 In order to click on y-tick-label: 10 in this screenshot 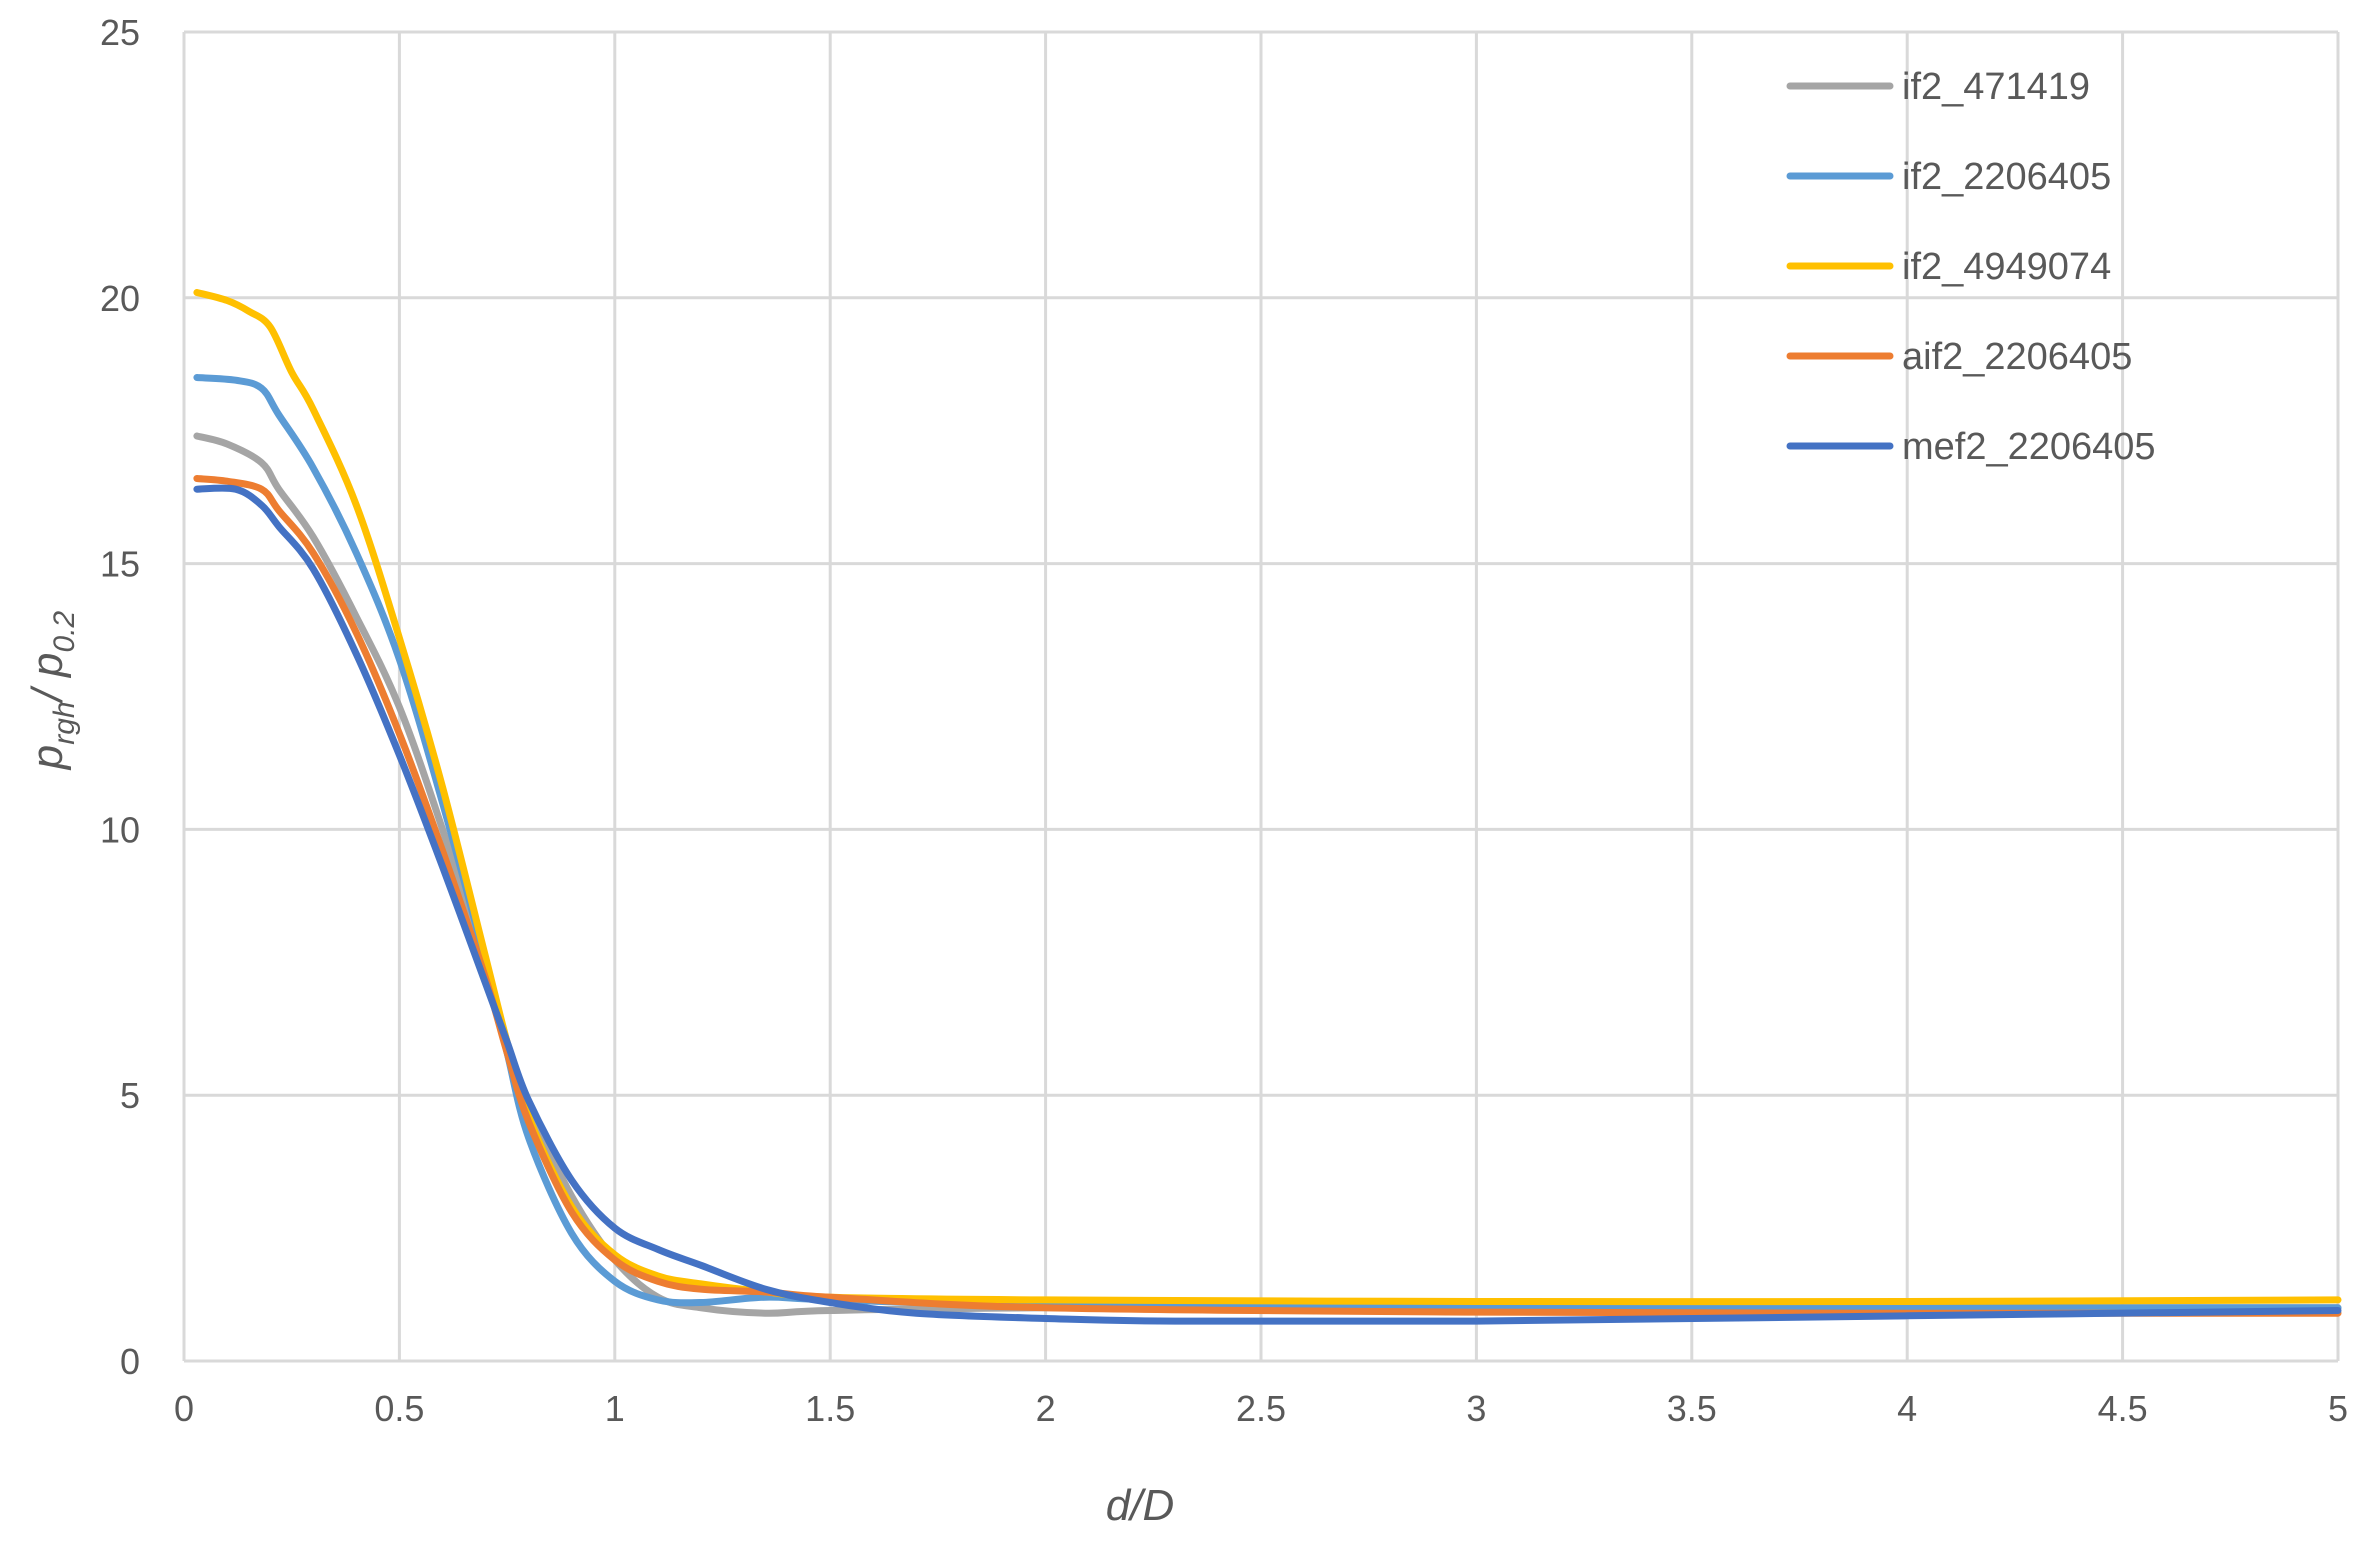, I will do `click(120, 829)`.